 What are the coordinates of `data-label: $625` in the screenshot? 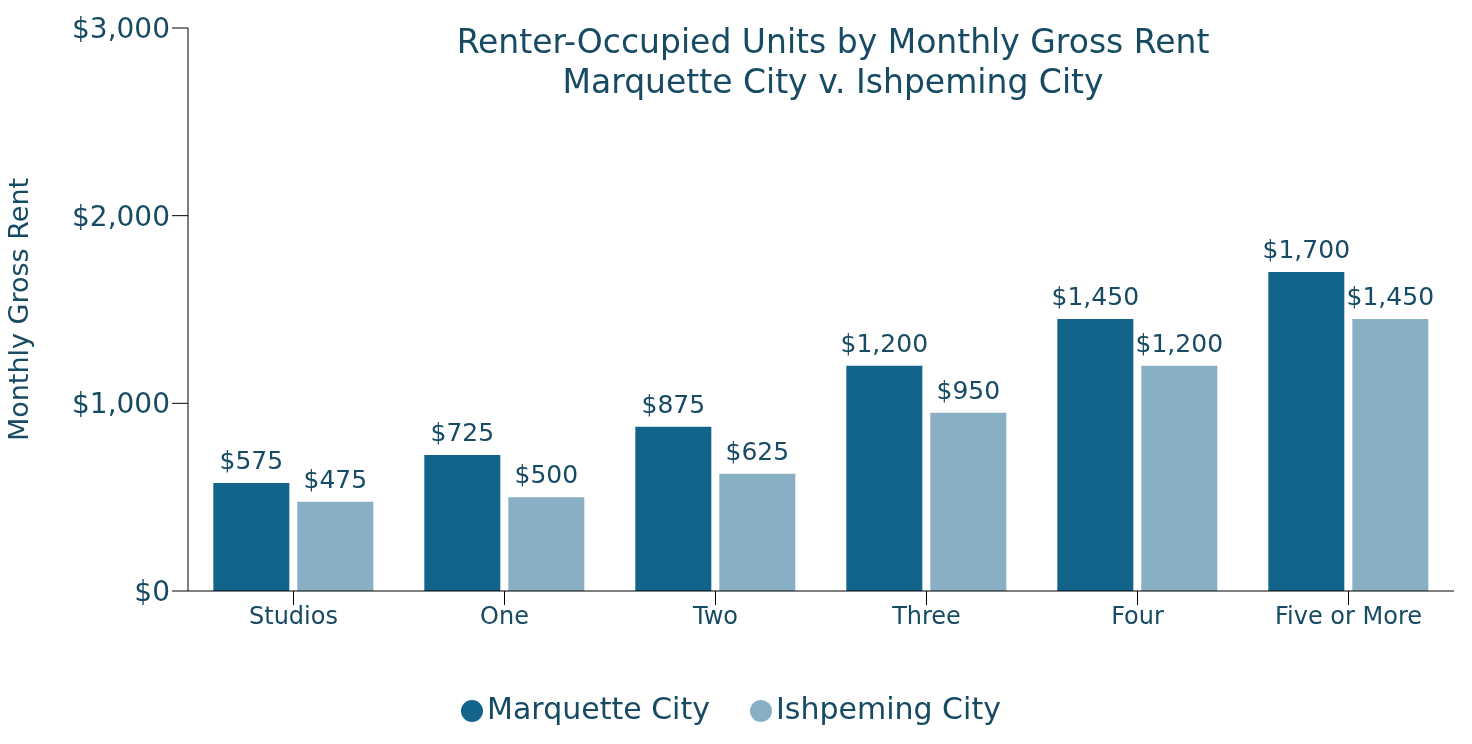 It's located at (757, 451).